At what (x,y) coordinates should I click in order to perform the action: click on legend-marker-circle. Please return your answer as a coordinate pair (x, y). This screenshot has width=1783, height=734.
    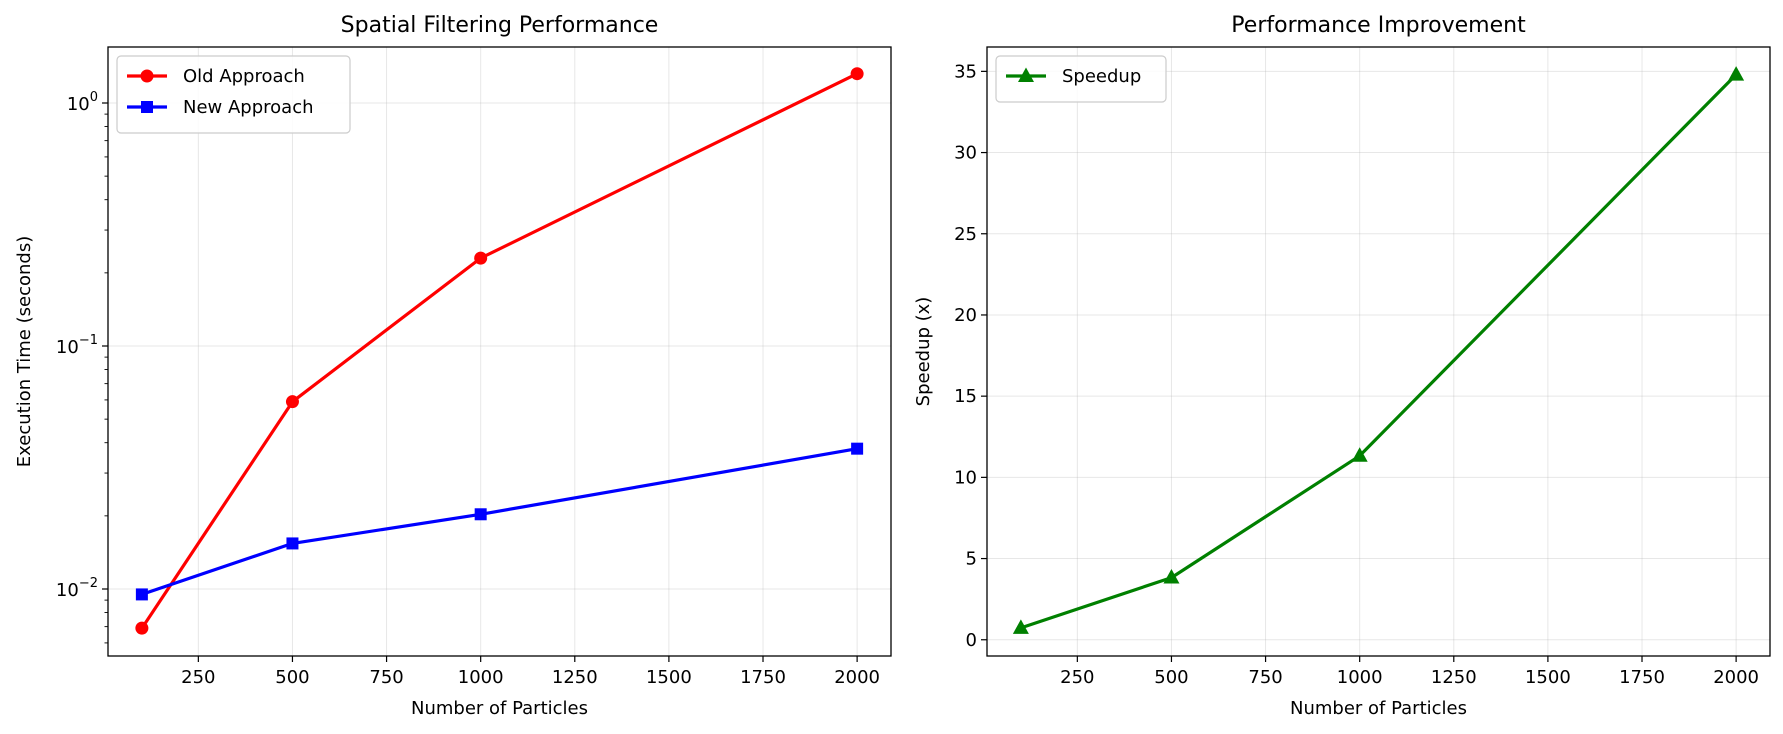
    Looking at the image, I should click on (147, 76).